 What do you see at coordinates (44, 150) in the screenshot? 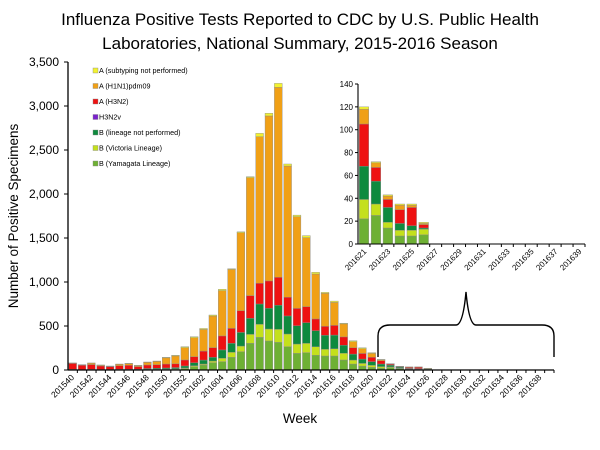
I see `y-tick-label: 2,500` at bounding box center [44, 150].